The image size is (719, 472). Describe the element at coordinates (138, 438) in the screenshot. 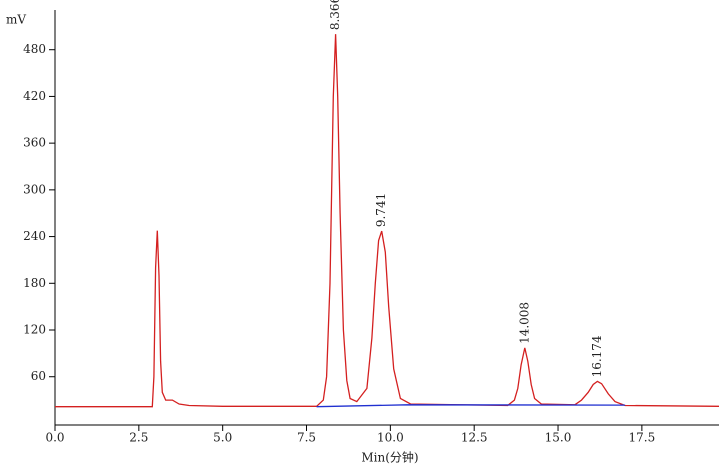

I see `x-tick-label: 2.5` at that location.